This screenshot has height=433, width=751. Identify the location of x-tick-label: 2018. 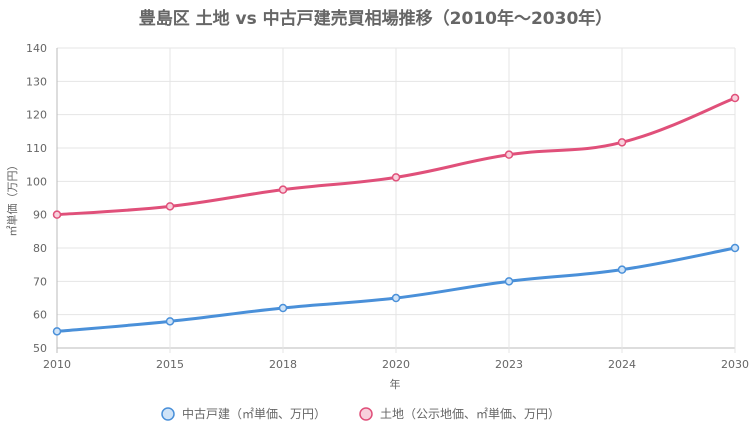
(283, 364).